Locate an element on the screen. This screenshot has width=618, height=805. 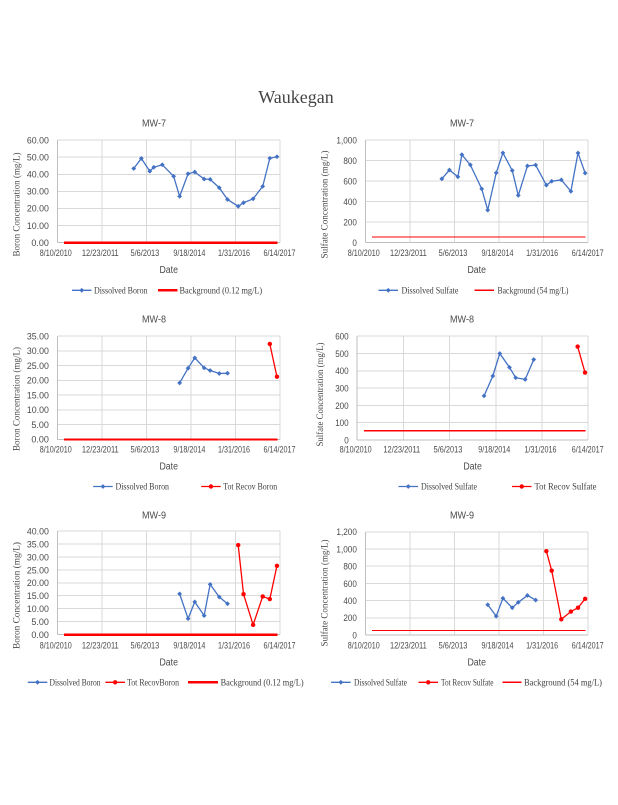
svg-text: MW-7 is located at coordinates (462, 123).